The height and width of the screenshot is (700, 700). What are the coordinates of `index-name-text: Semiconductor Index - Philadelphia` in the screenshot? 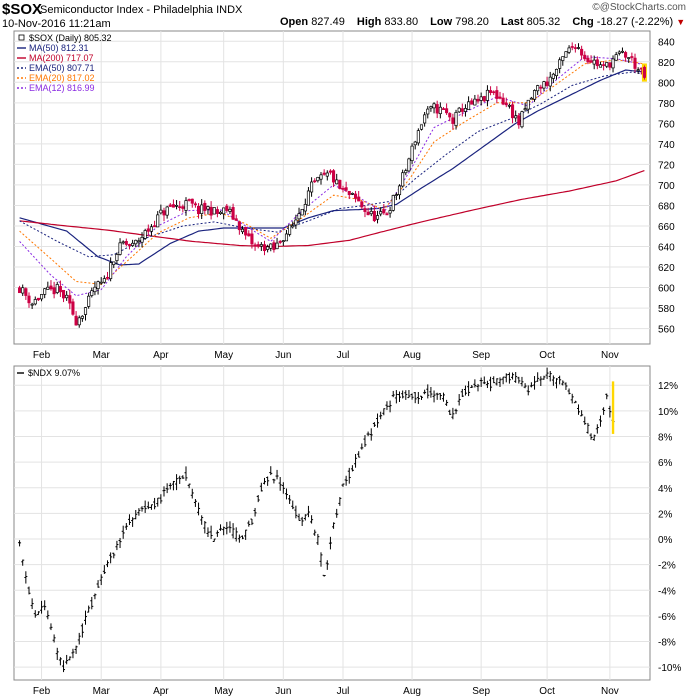 It's located at (127, 10).